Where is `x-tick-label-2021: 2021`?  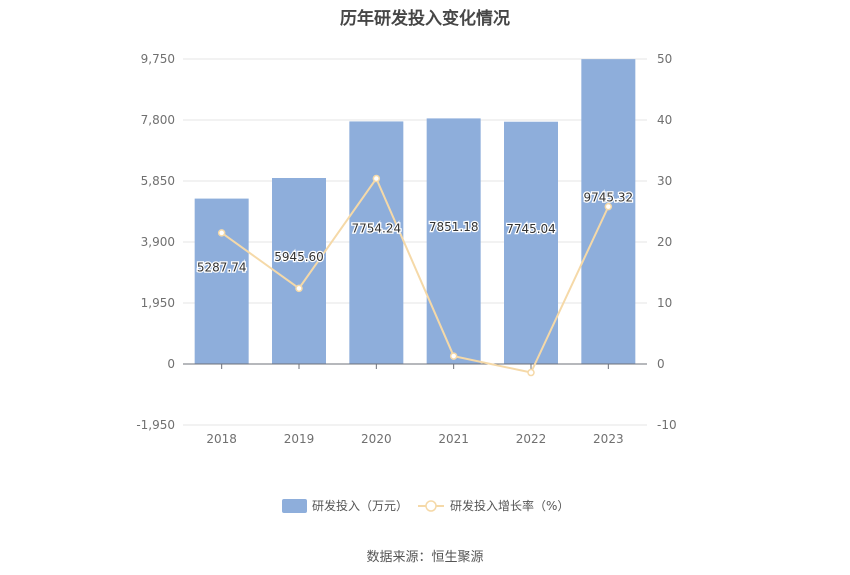
x-tick-label-2021: 2021 is located at coordinates (453, 439).